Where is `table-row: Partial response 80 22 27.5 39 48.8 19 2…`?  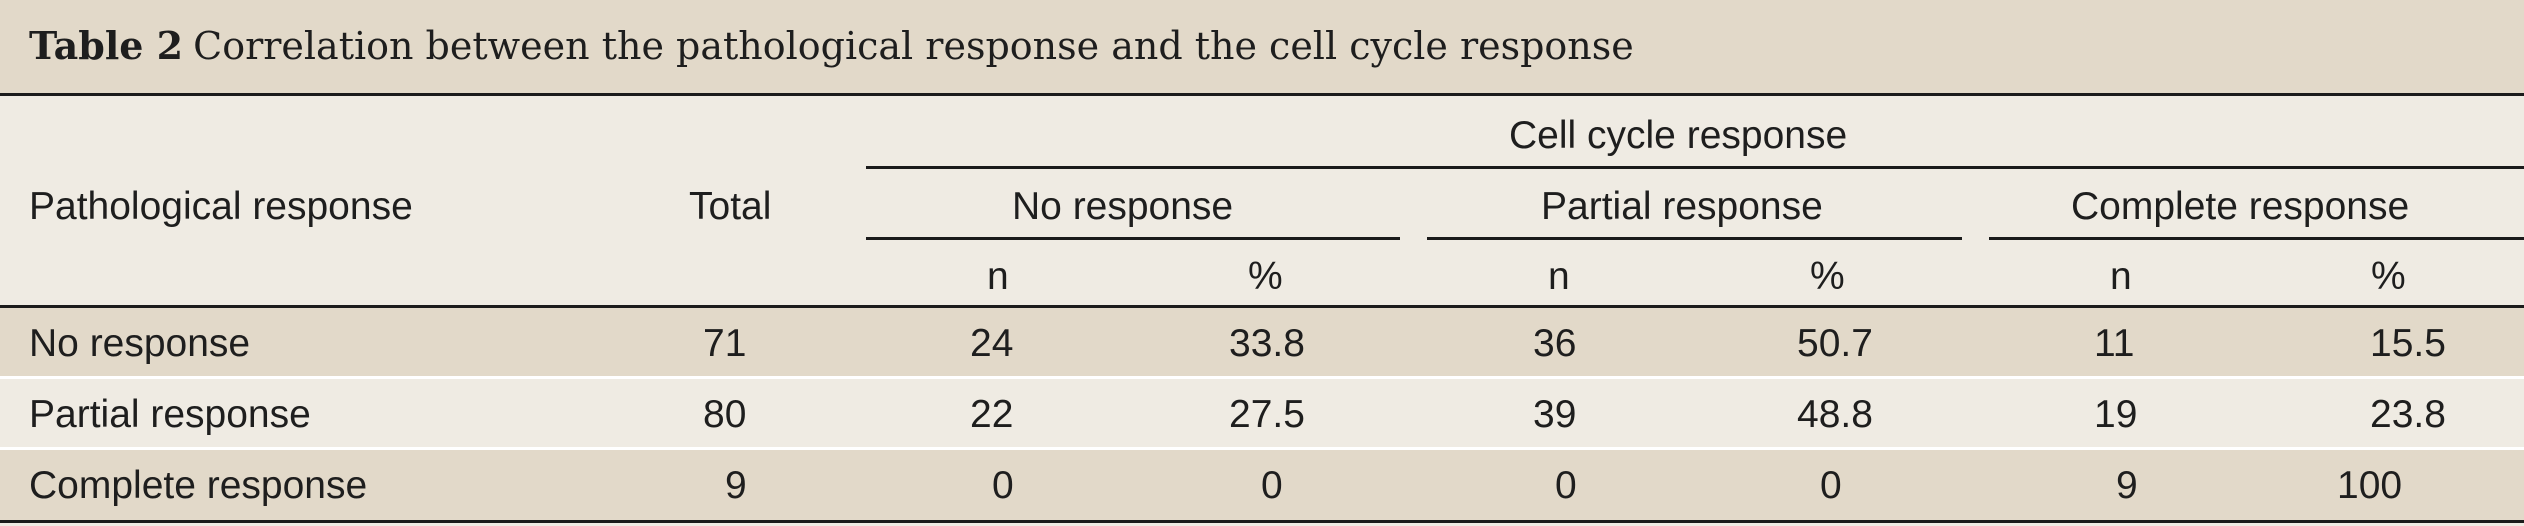
table-row: Partial response 80 22 27.5 39 48.8 19 2… is located at coordinates (1262, 413).